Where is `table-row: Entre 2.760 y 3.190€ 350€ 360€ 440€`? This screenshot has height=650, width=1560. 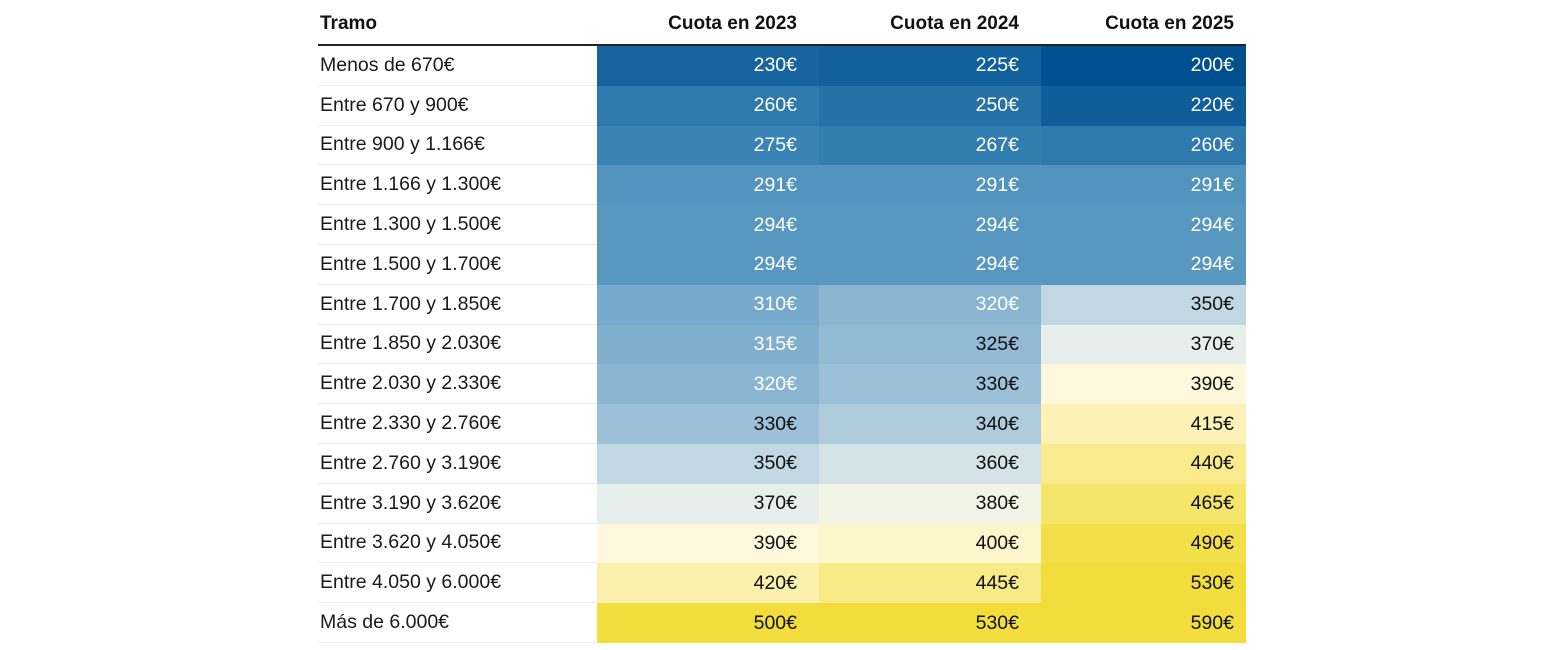
table-row: Entre 2.760 y 3.190€ 350€ 360€ 440€ is located at coordinates (782, 463).